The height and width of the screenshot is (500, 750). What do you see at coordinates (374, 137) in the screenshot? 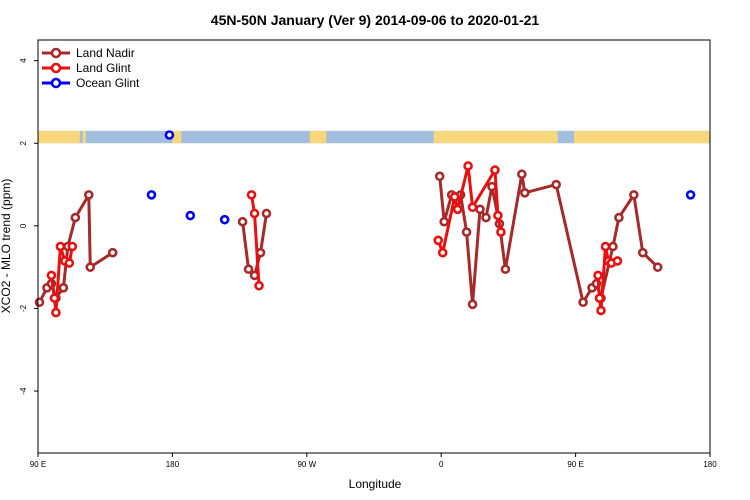
I see `map-strip` at bounding box center [374, 137].